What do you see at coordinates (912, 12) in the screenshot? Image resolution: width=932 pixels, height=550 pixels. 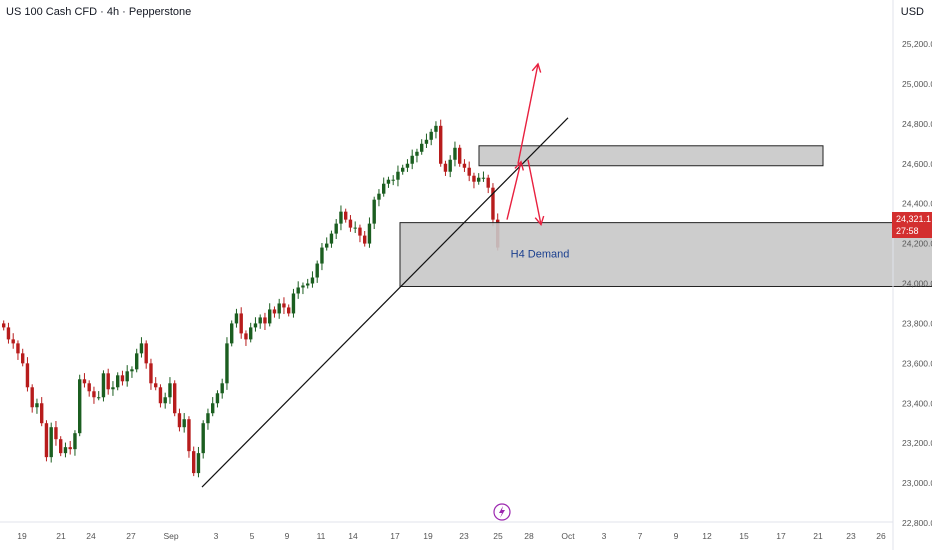 I see `currency-label: USD` at bounding box center [912, 12].